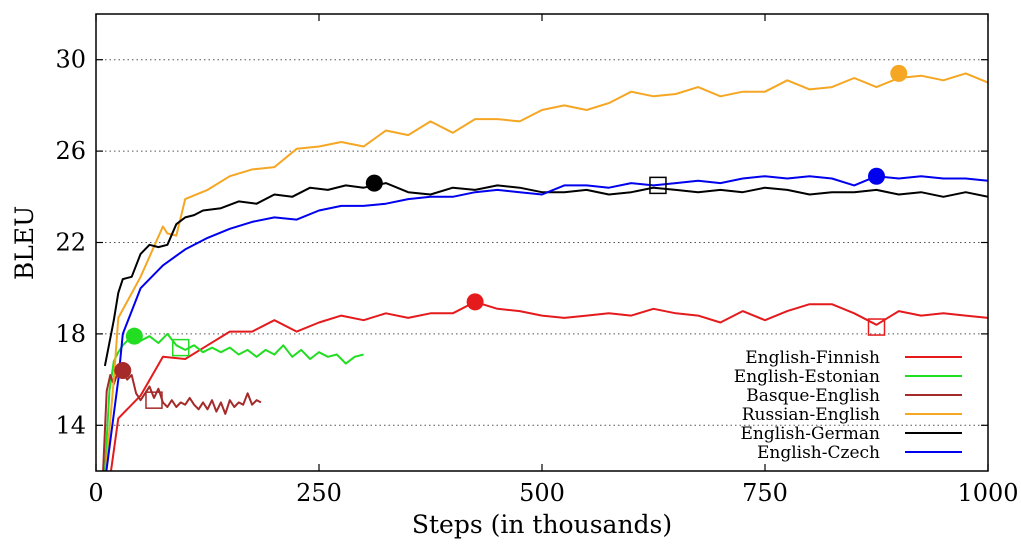  I want to click on y-tick-label: 22, so click(70, 243).